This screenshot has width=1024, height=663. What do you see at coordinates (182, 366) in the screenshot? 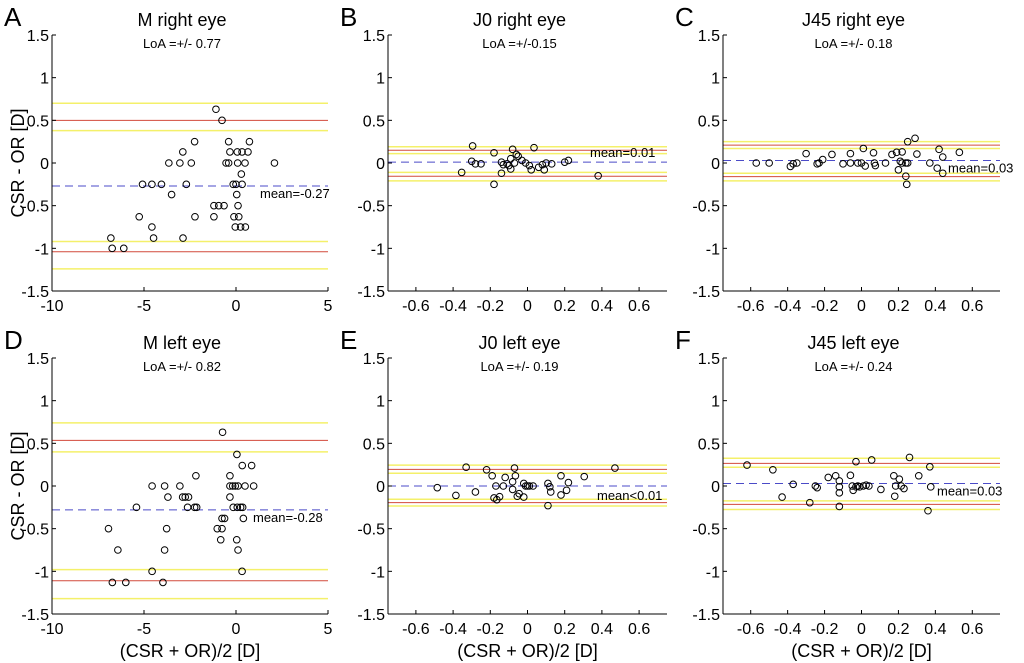
I see `loa-subtitle: LoA =+/- 0.82` at bounding box center [182, 366].